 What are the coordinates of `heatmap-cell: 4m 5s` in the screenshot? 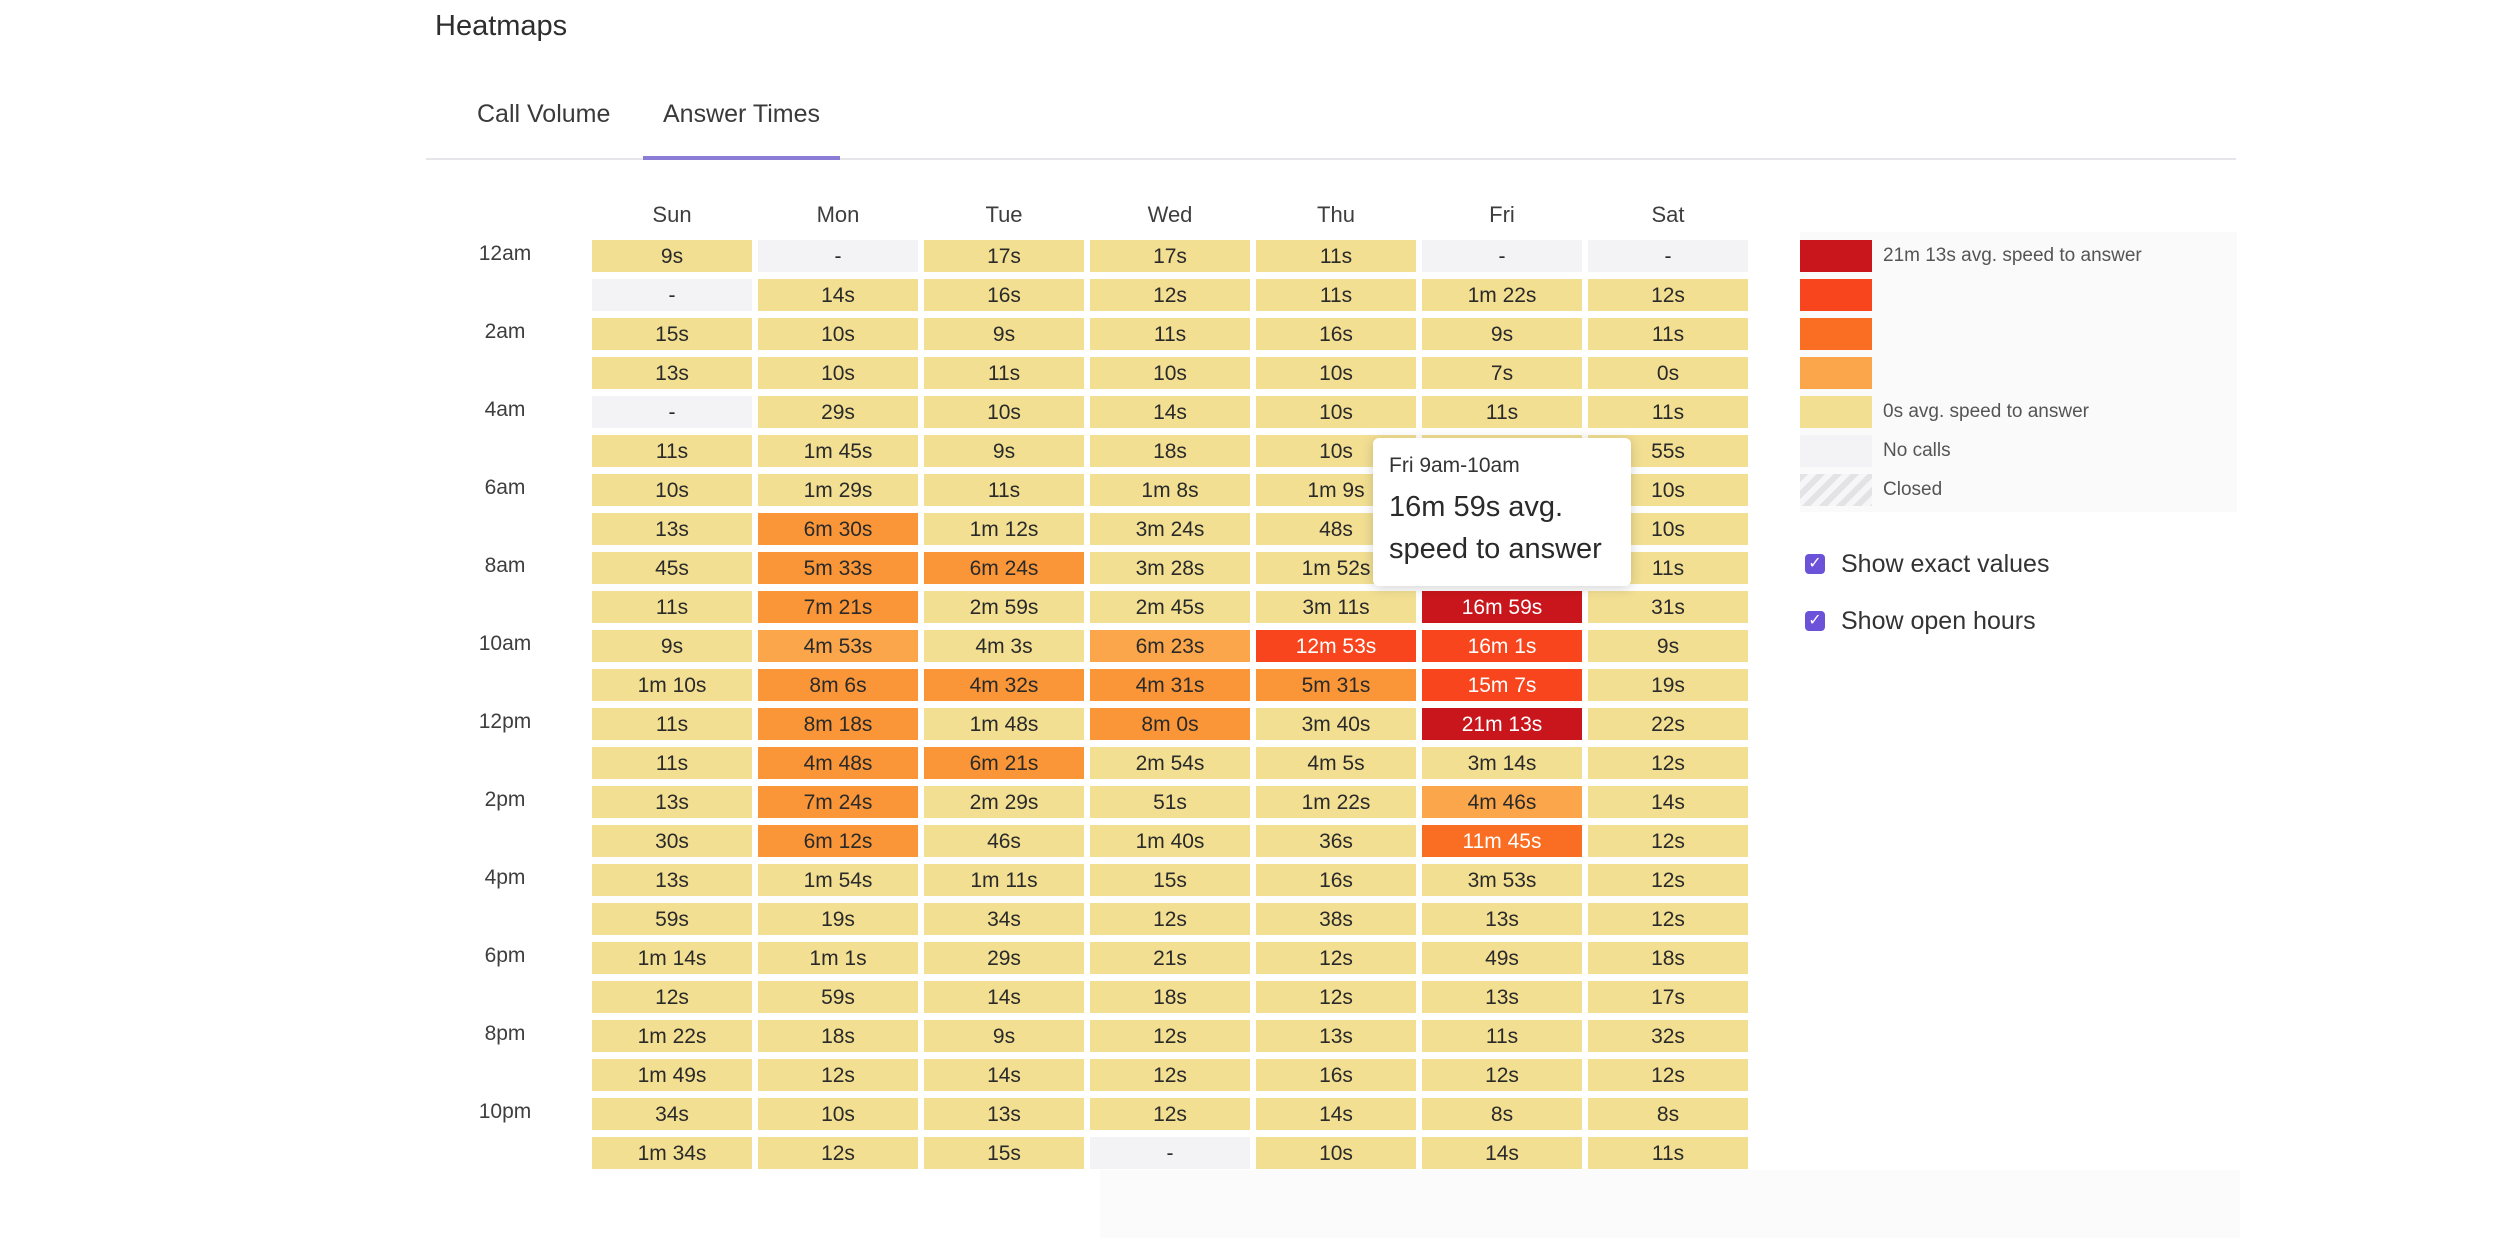 It's located at (1336, 763).